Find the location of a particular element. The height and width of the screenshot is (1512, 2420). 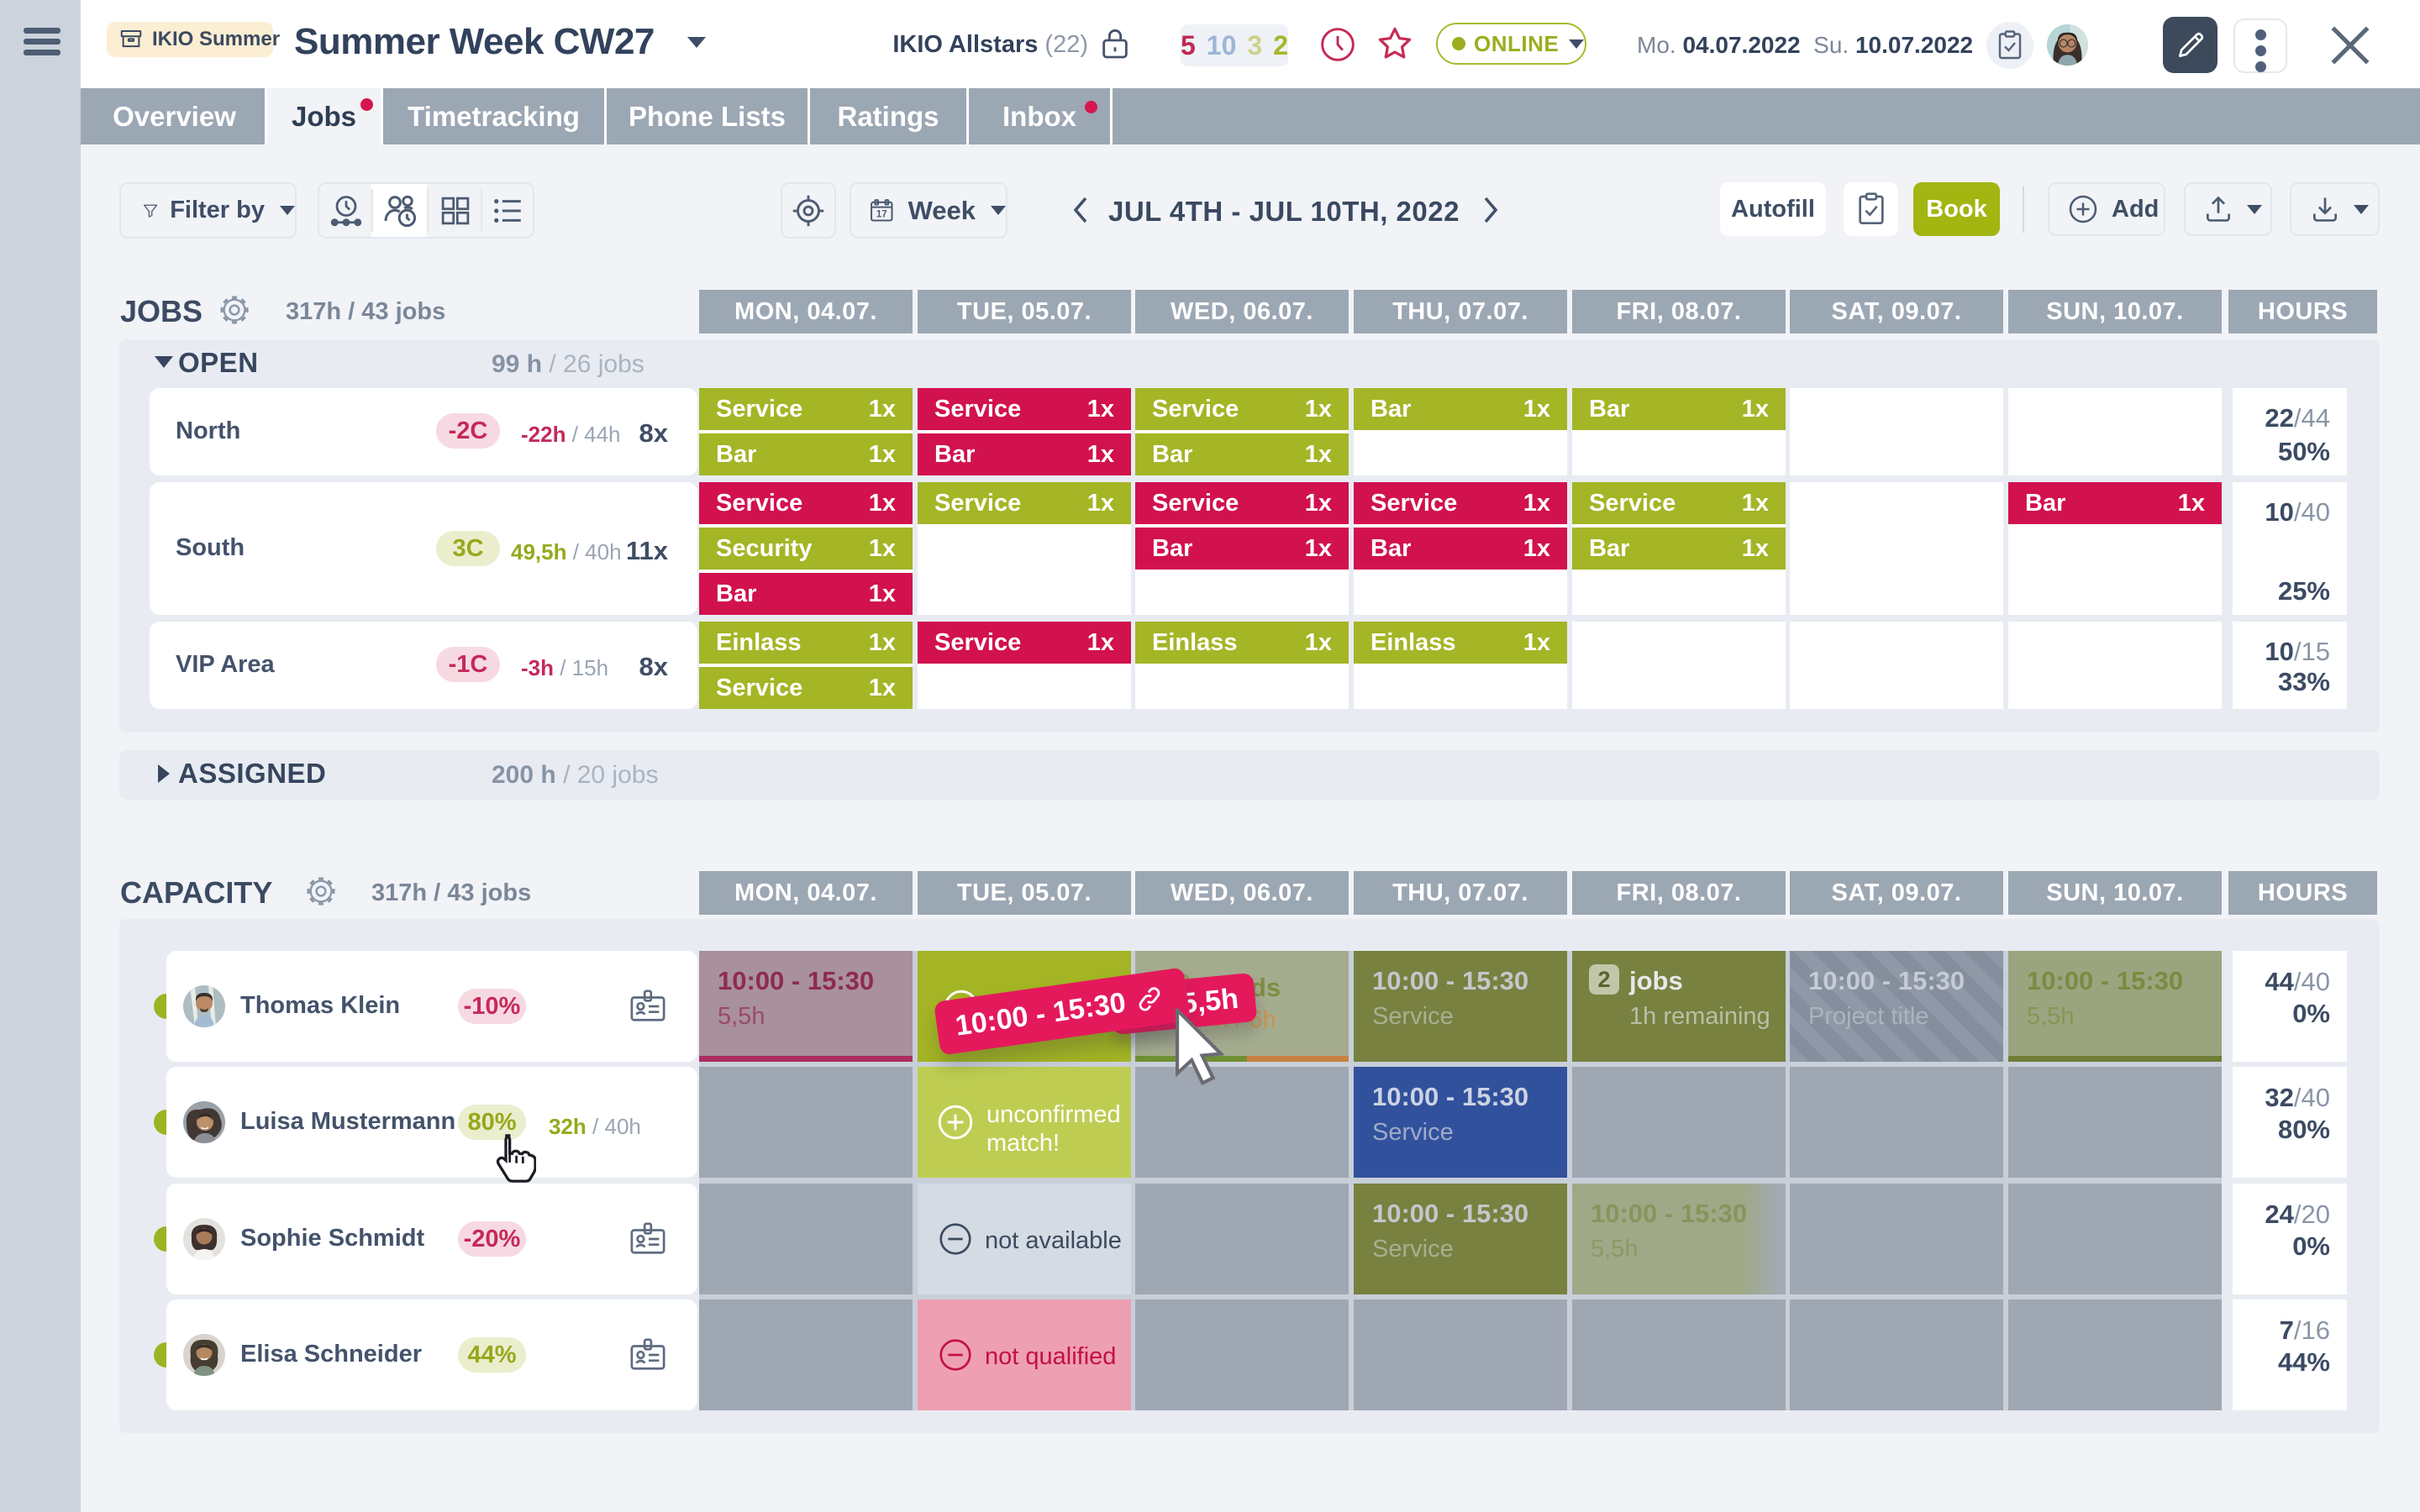

svg-text: 17 is located at coordinates (881, 214).